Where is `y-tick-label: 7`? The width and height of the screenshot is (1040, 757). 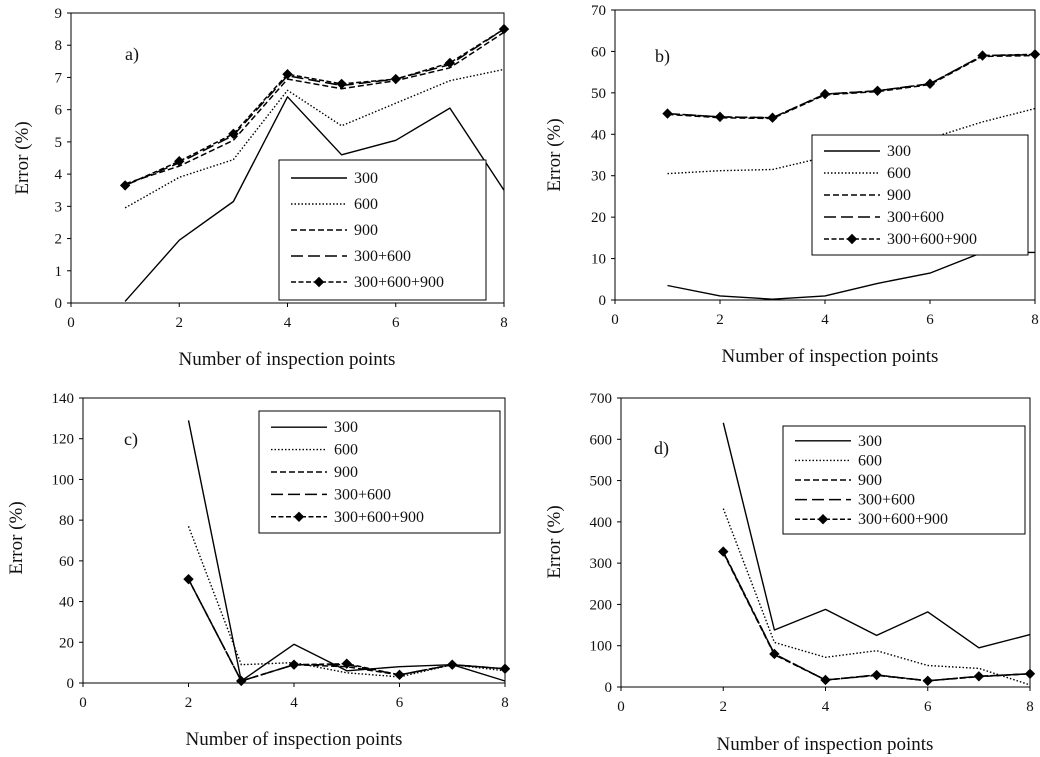 y-tick-label: 7 is located at coordinates (59, 78).